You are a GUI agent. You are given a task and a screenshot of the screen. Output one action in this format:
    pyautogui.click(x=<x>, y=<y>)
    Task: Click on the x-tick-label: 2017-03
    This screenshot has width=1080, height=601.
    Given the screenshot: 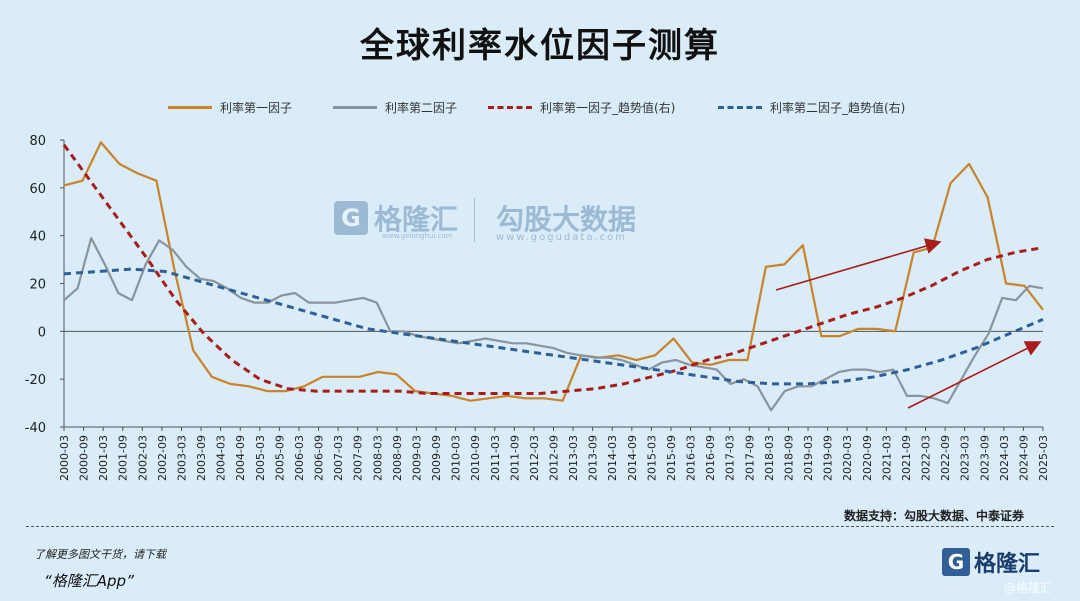 What is the action you would take?
    pyautogui.click(x=730, y=458)
    